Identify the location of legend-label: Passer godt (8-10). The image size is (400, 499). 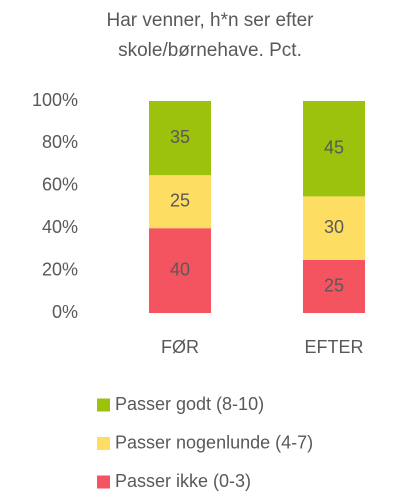
(189, 404).